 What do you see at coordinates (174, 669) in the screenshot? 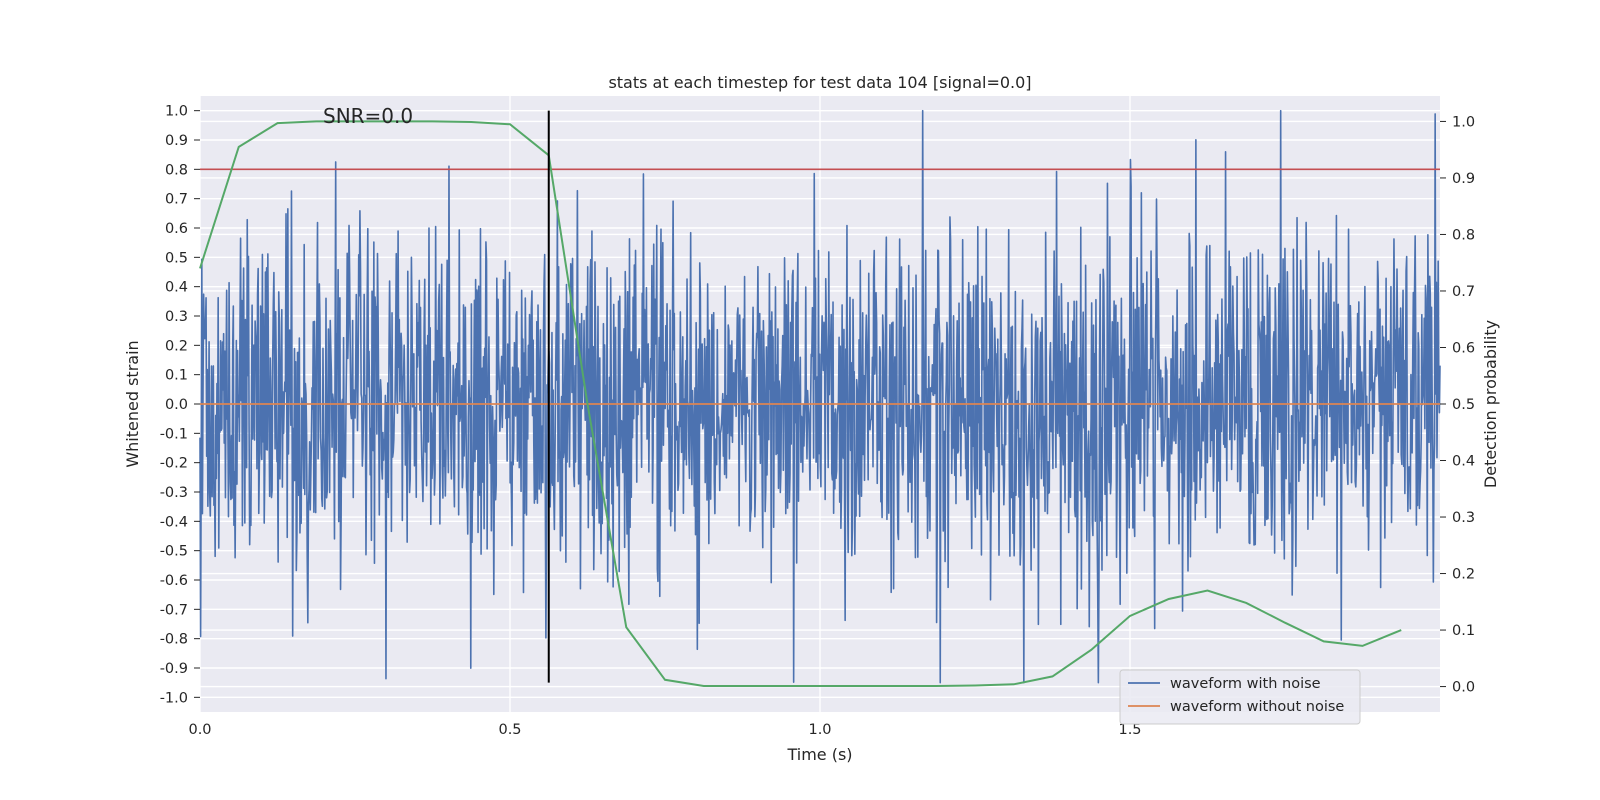
I see `y-left-tick-label: -0.9` at bounding box center [174, 669].